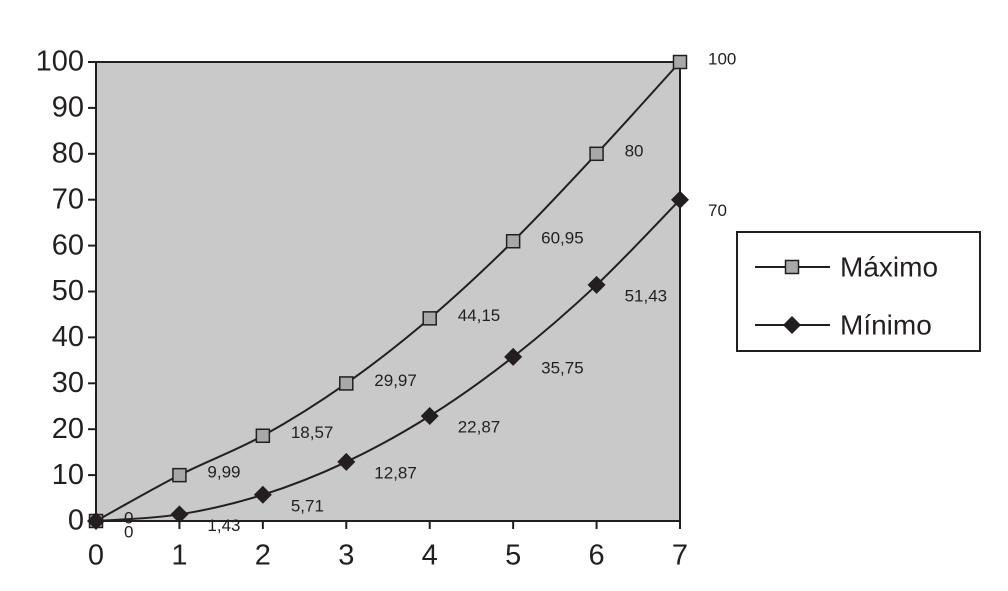  I want to click on legend-label: Mínimo, so click(886, 324).